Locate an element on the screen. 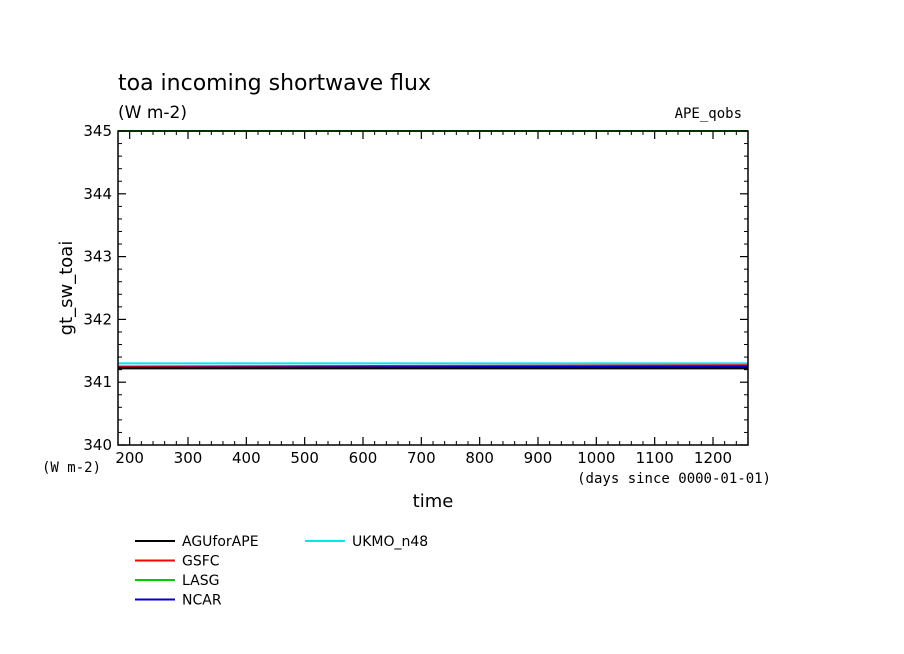  x-tick-label: 700 is located at coordinates (421, 458).